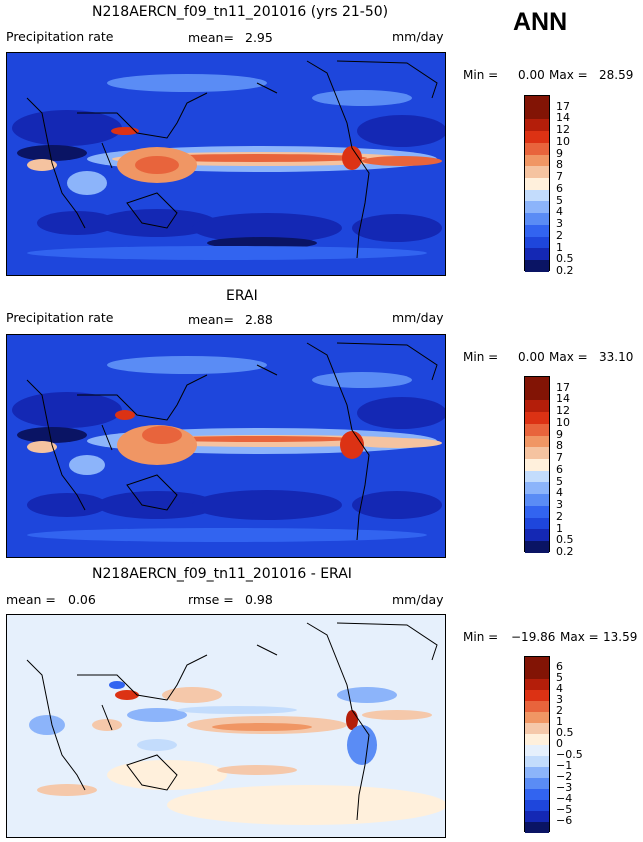 The image size is (643, 842). I want to click on panel3-max-value: 13.59, so click(620, 637).